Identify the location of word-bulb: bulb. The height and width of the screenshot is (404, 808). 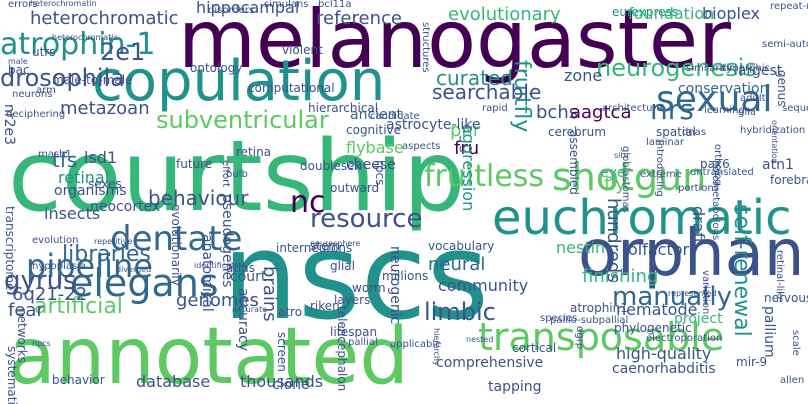
(237, 174).